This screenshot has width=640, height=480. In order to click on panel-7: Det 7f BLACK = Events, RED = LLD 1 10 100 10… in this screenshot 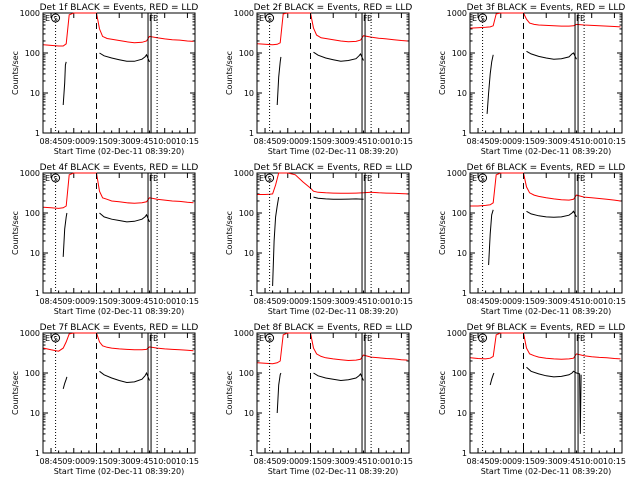, I will do `click(105, 399)`.